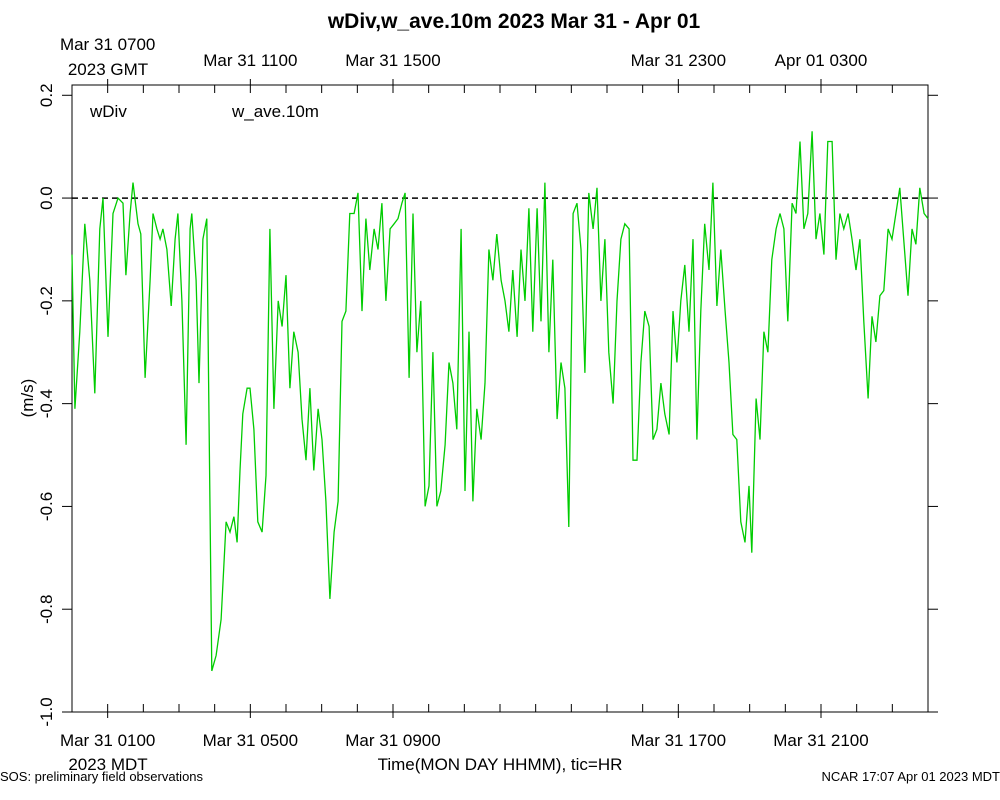 Image resolution: width=1000 pixels, height=800 pixels. I want to click on y-tick-label: -0.8, so click(46, 609).